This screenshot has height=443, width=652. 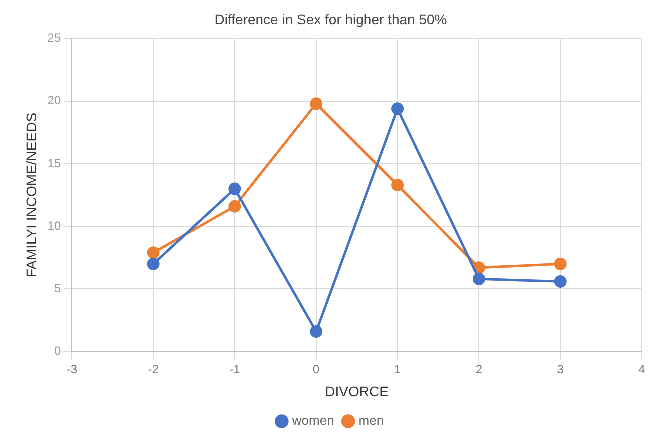 What do you see at coordinates (72, 369) in the screenshot?
I see `x-tick-label: -3` at bounding box center [72, 369].